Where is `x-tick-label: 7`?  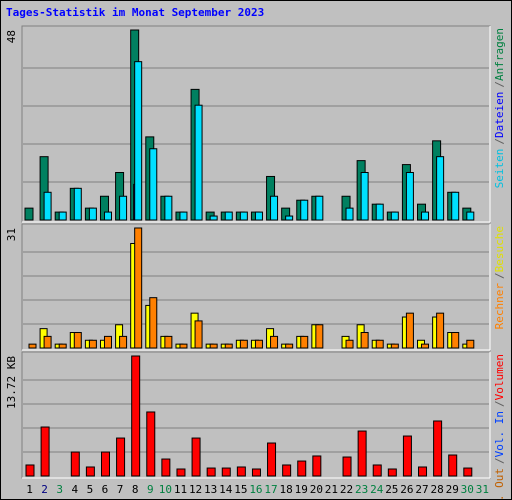
x-tick-label: 7 is located at coordinates (120, 489).